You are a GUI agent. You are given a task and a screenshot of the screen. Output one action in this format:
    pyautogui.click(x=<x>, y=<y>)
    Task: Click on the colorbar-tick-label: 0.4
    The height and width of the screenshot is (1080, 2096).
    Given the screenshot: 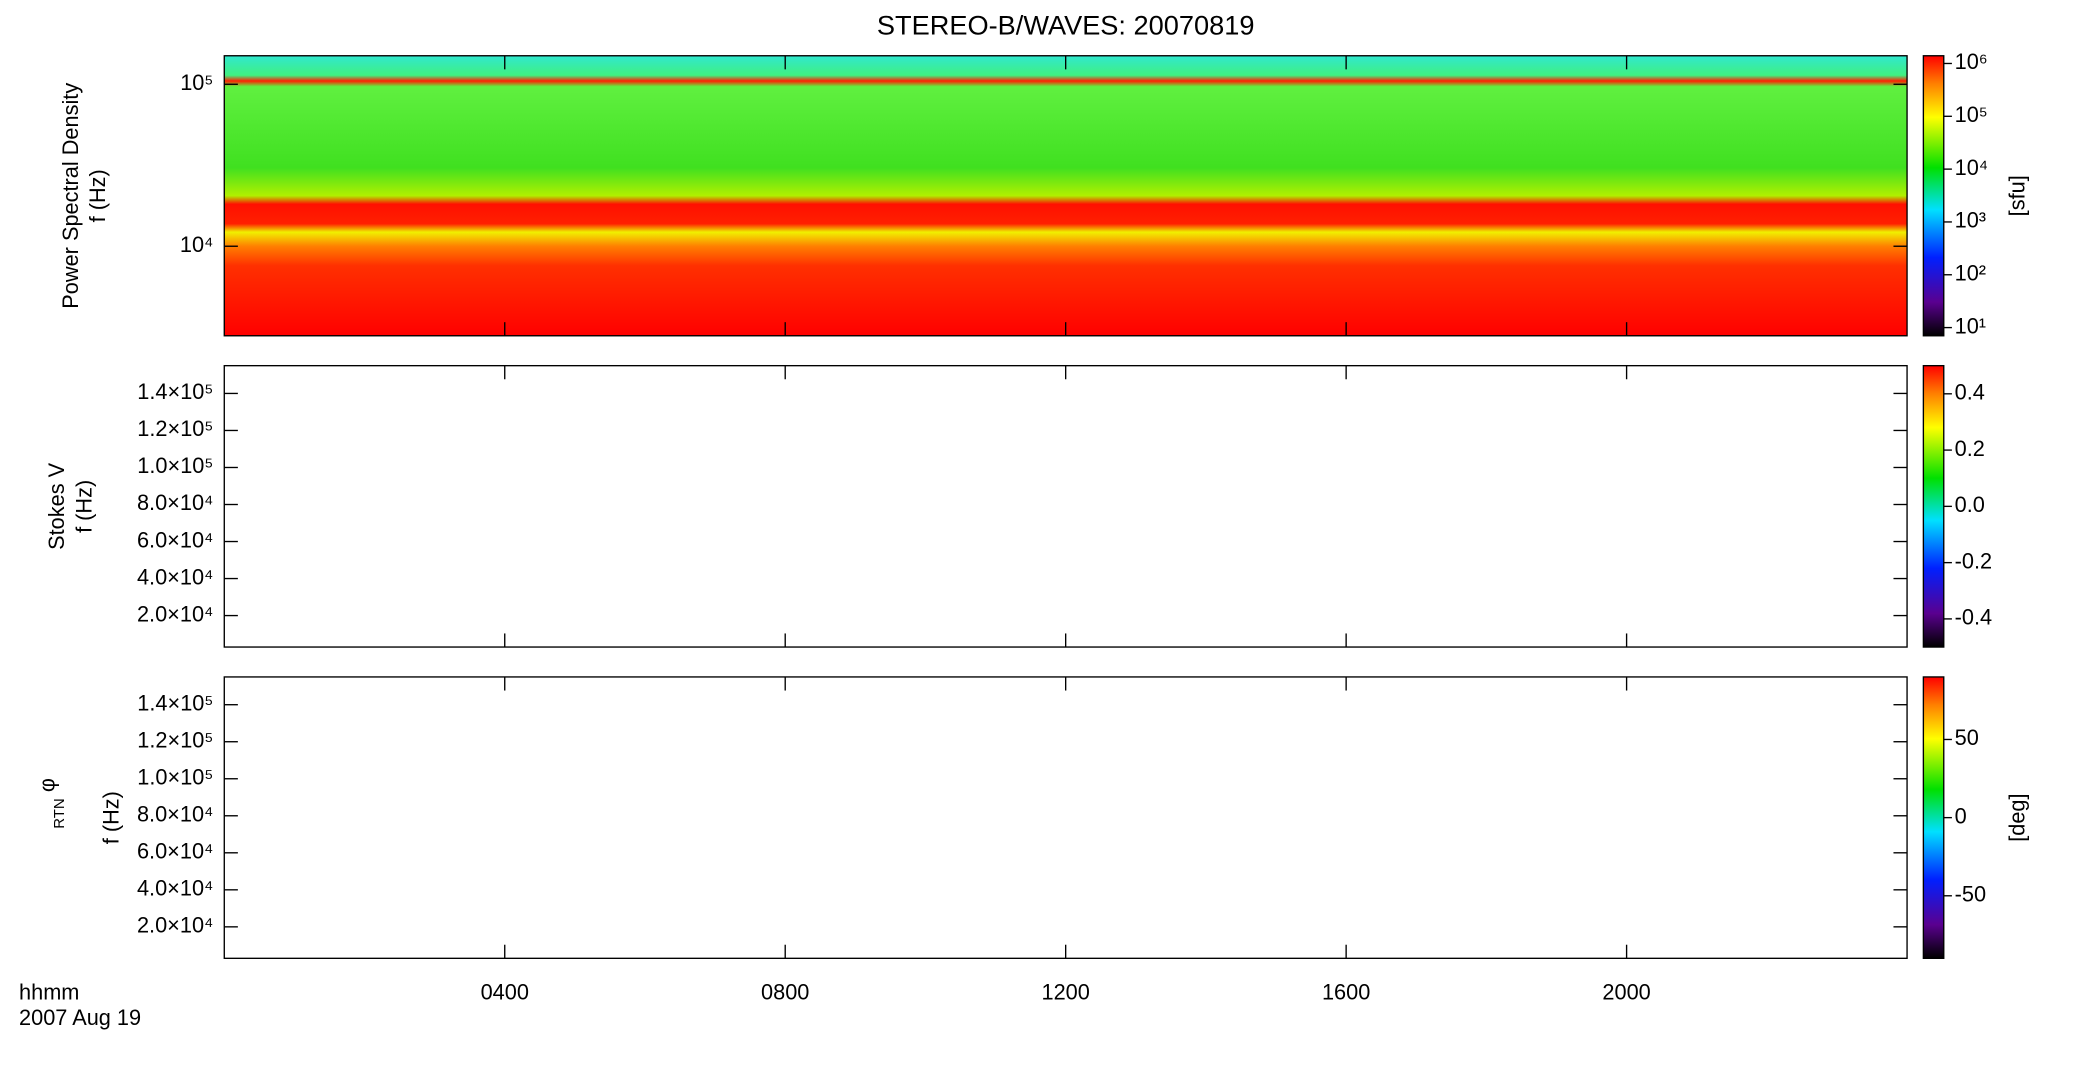 What is the action you would take?
    pyautogui.click(x=1970, y=392)
    